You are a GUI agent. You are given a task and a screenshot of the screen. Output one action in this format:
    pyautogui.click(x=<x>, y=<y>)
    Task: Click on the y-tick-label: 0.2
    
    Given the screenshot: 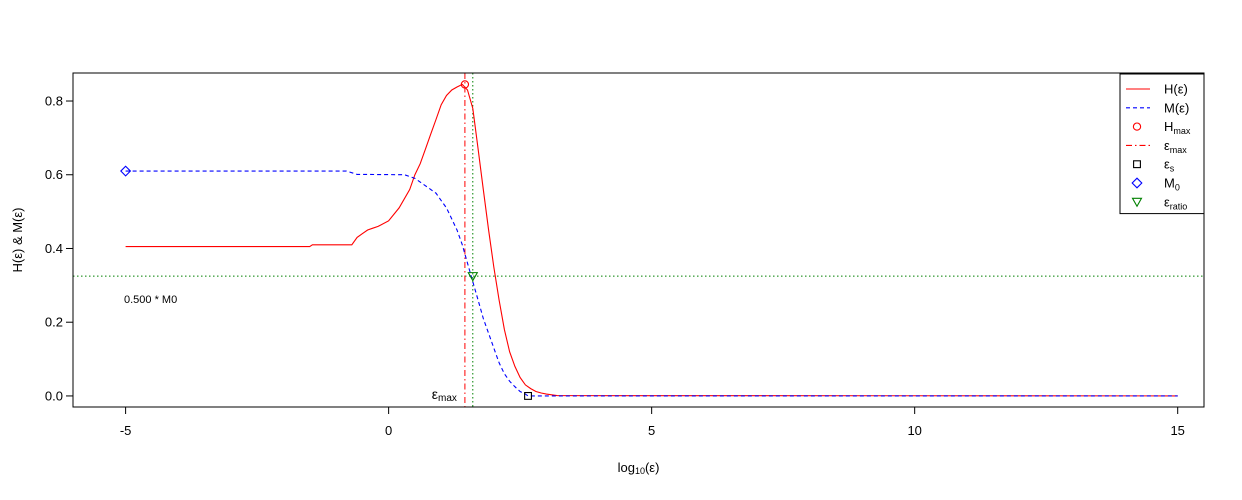 What is the action you would take?
    pyautogui.click(x=54, y=322)
    